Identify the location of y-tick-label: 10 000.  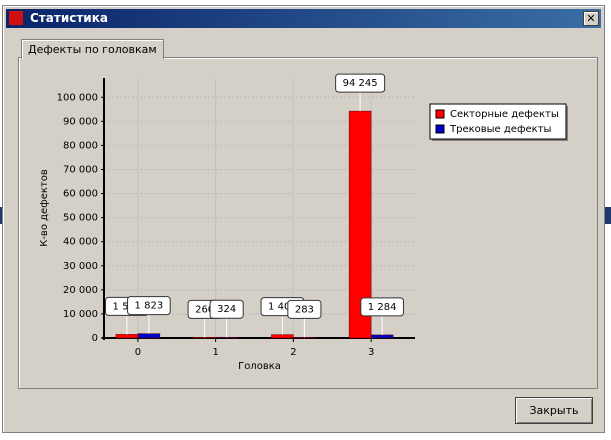
(80, 314).